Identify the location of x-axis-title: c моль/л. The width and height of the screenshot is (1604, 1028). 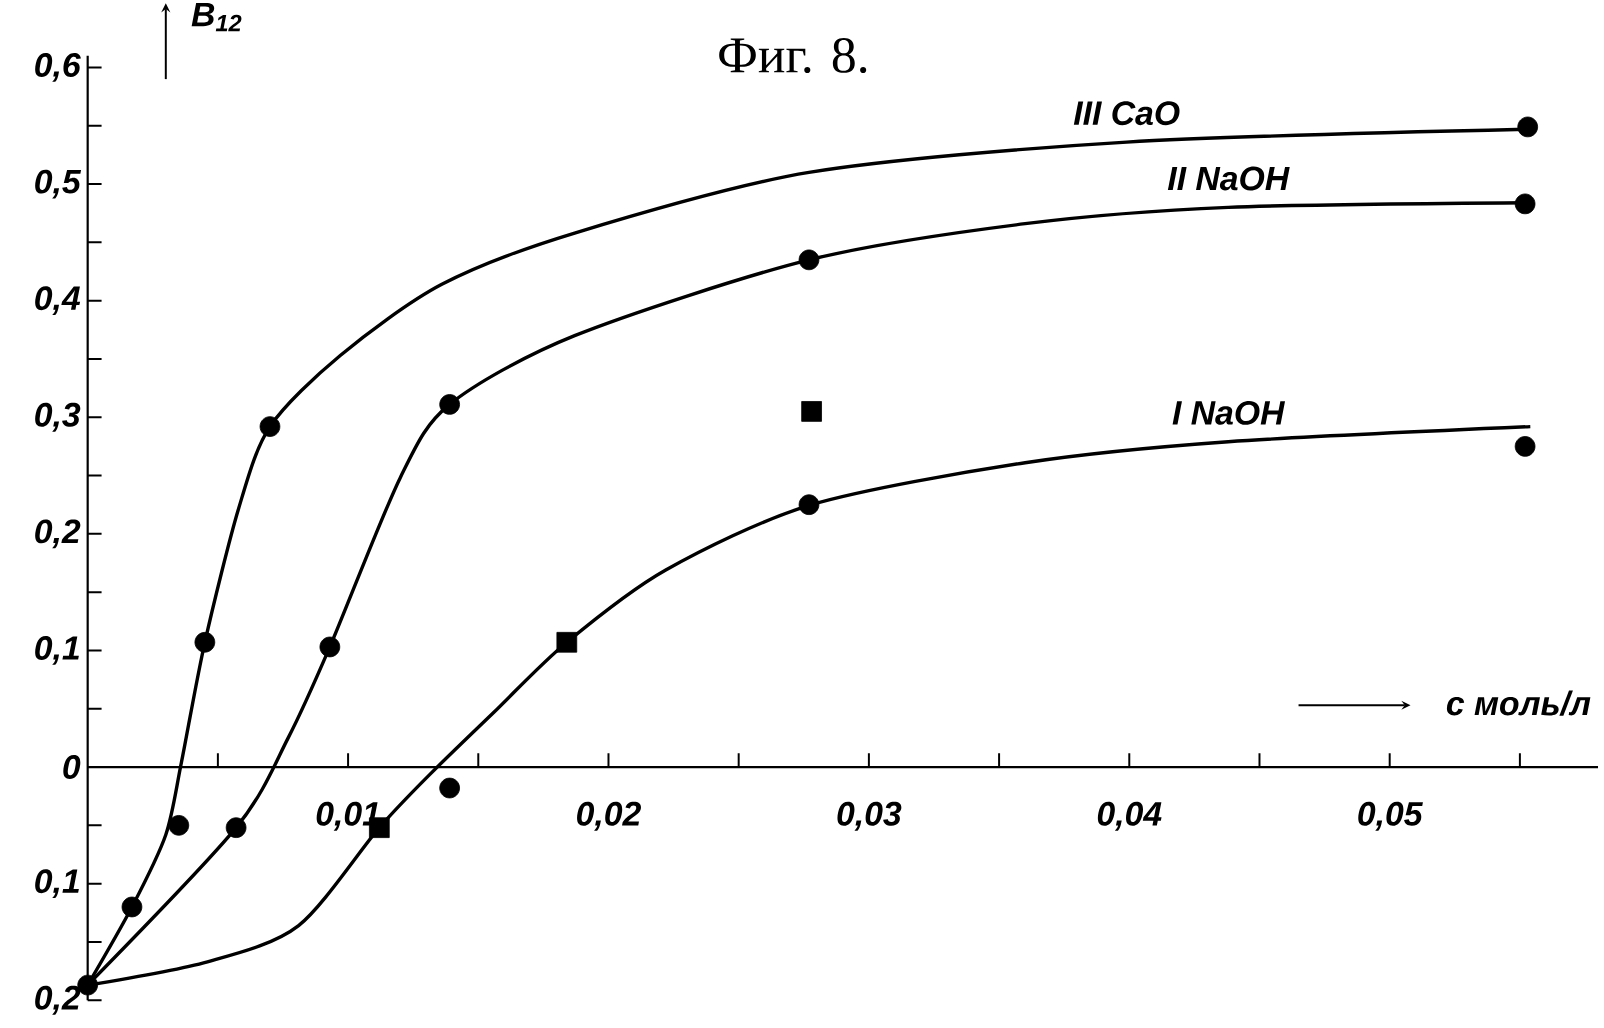
(1518, 703).